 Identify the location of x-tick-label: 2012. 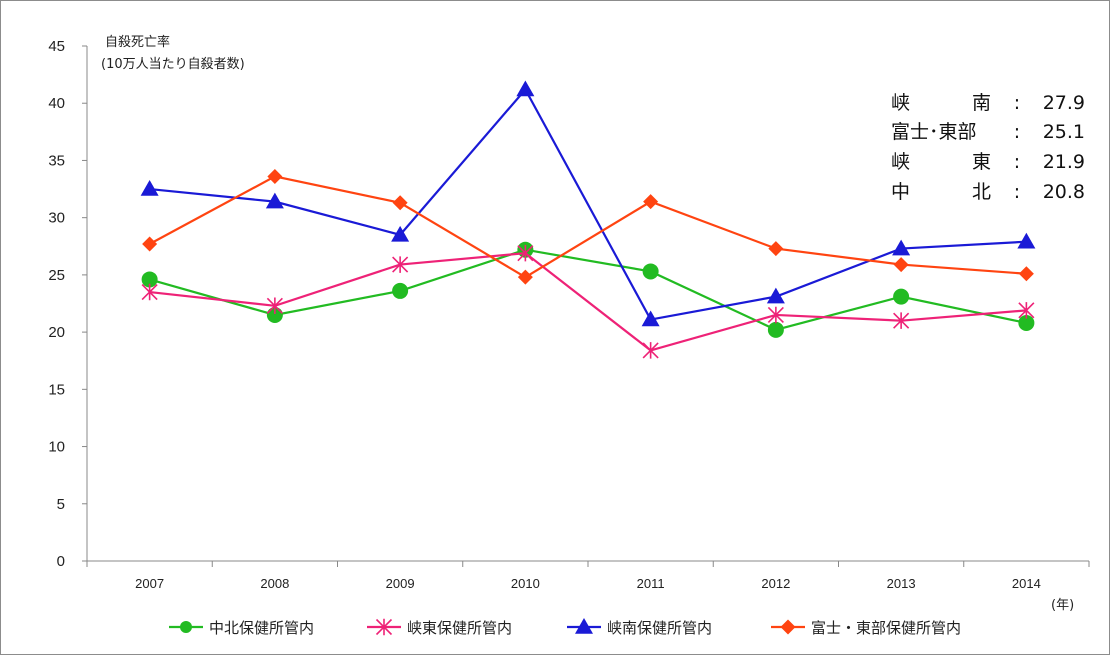
(775, 583).